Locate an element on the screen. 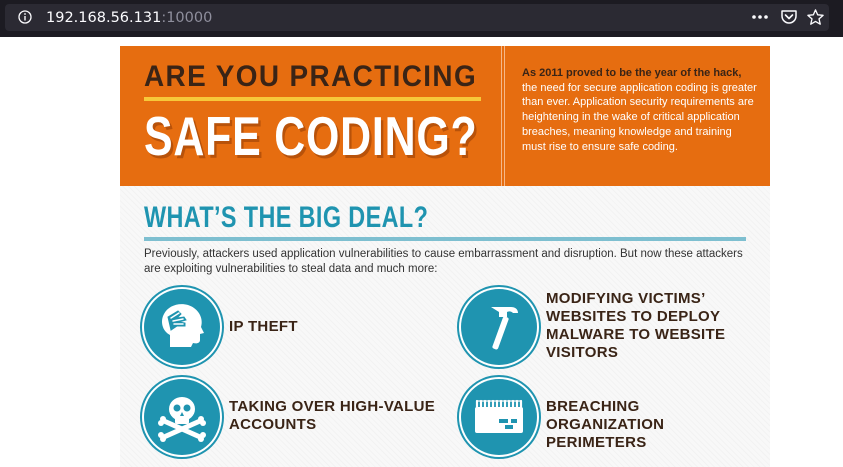 This screenshot has width=843, height=467. headline-rule is located at coordinates (312, 99).